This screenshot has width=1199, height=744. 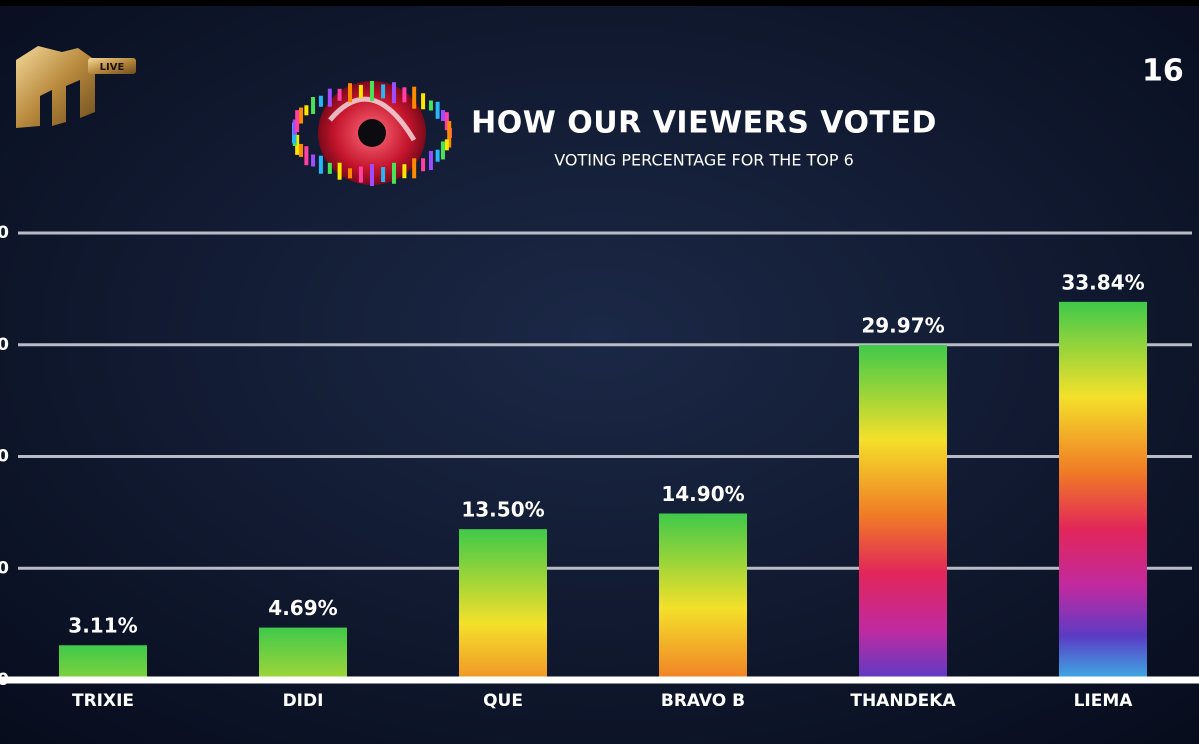 I want to click on value-label: 33.84%, so click(x=1102, y=282).